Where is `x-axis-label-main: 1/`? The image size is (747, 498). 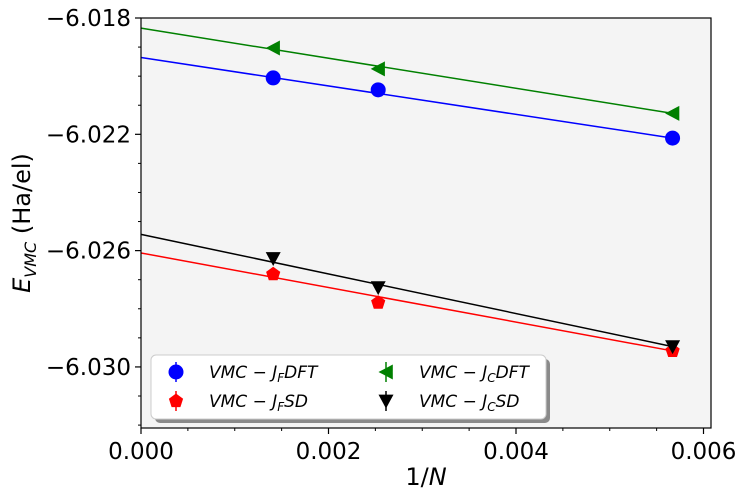 x-axis-label-main: 1/ is located at coordinates (417, 477).